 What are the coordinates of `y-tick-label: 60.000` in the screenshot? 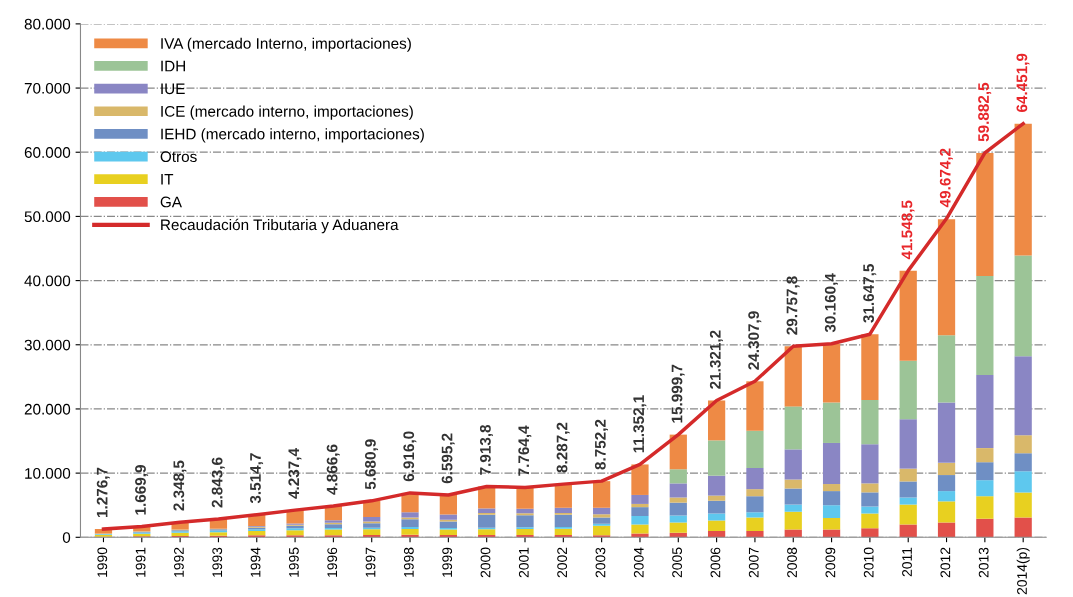 It's located at (47, 152).